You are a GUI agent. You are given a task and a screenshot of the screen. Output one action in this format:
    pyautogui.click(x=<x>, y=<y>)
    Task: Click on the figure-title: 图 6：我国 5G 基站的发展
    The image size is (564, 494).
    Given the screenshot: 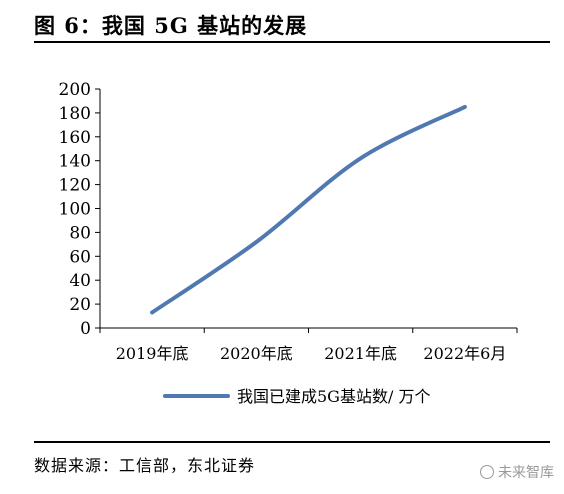 What is the action you would take?
    pyautogui.click(x=171, y=25)
    